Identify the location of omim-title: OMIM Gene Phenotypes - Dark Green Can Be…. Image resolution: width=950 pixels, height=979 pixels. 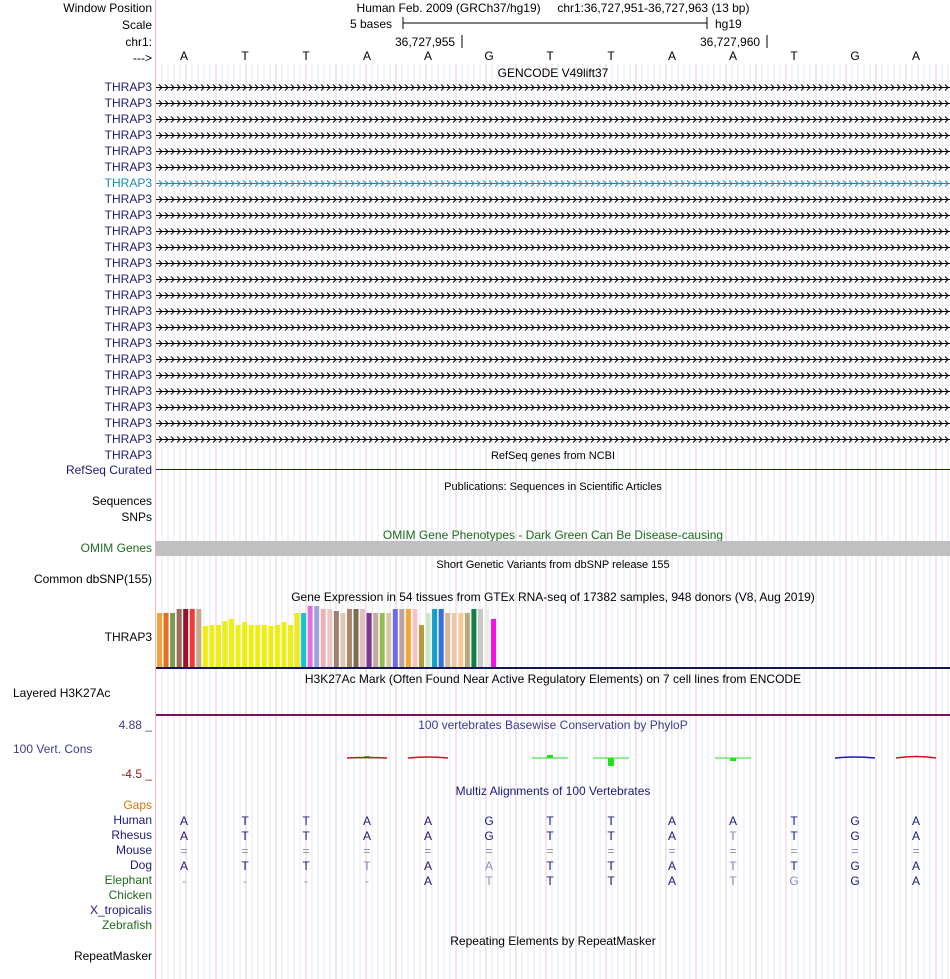
(553, 535).